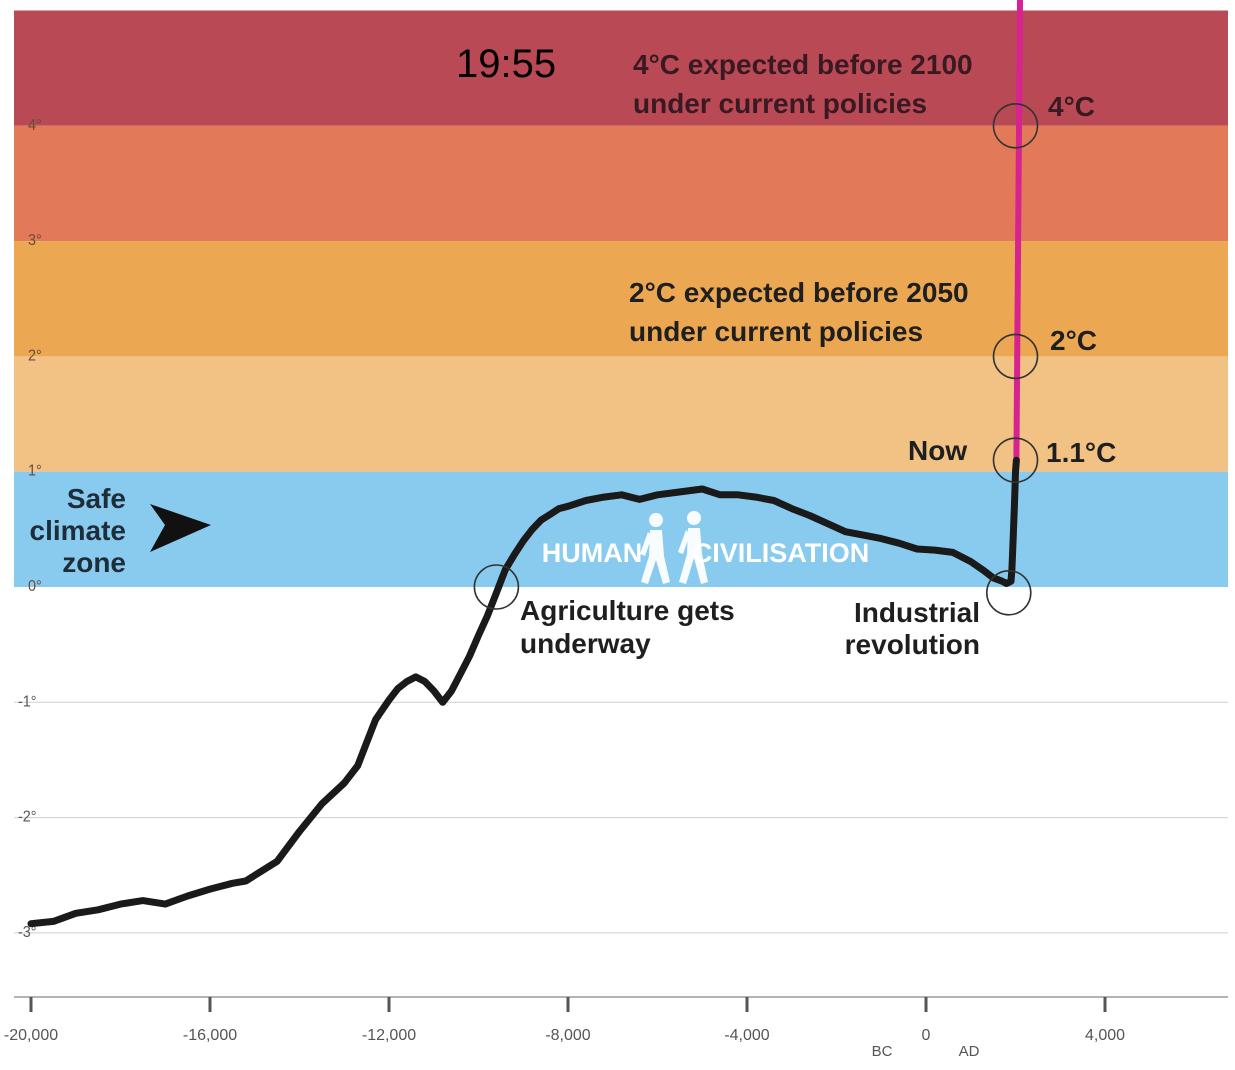 The width and height of the screenshot is (1235, 1070). Describe the element at coordinates (926, 1035) in the screenshot. I see `x-tick-label: 0` at that location.